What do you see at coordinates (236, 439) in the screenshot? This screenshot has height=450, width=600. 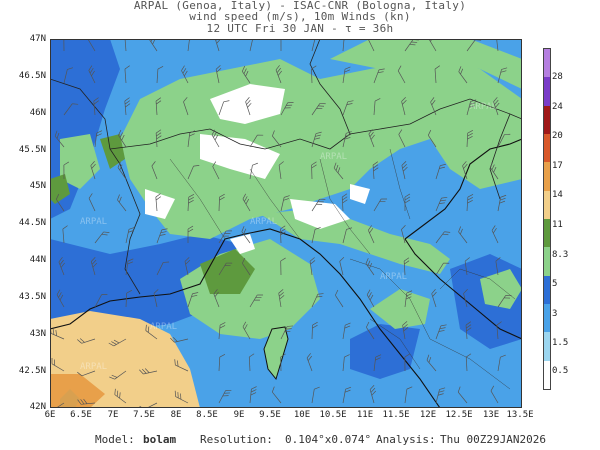 I see `resolution-label: Resolution:` at bounding box center [236, 439].